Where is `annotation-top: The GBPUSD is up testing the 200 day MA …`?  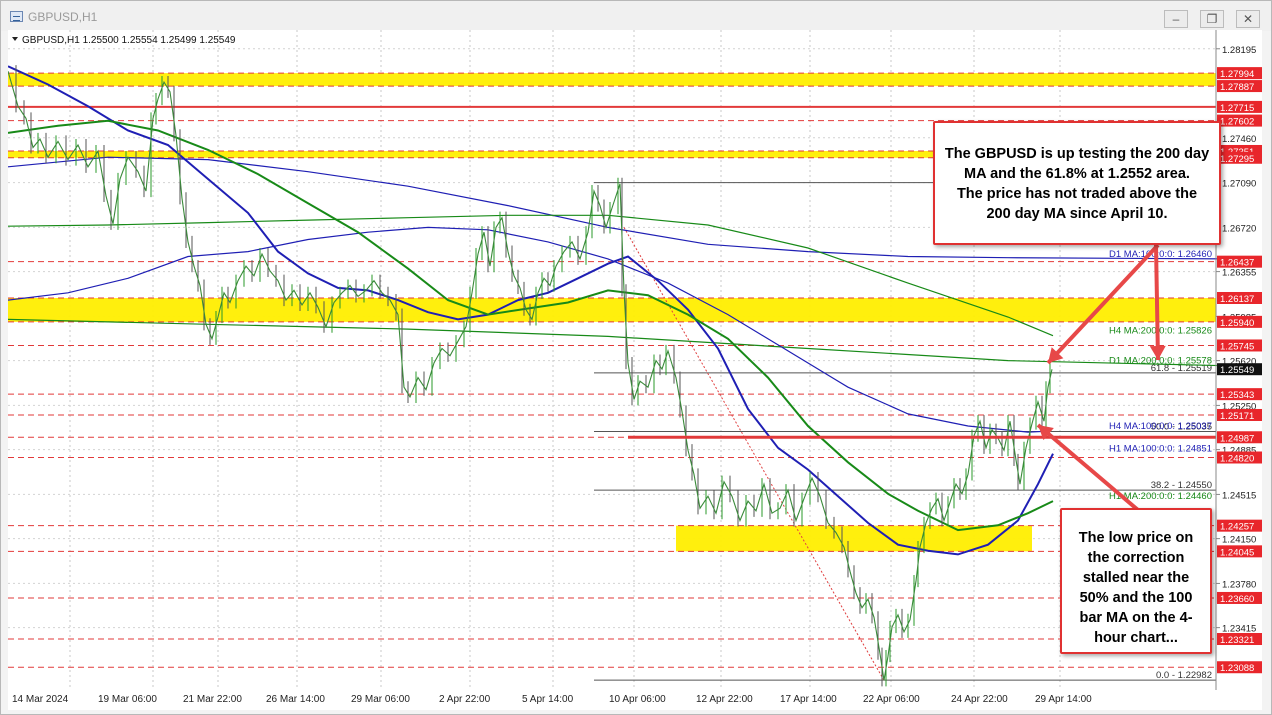 annotation-top: The GBPUSD is up testing the 200 day MA … is located at coordinates (1077, 183).